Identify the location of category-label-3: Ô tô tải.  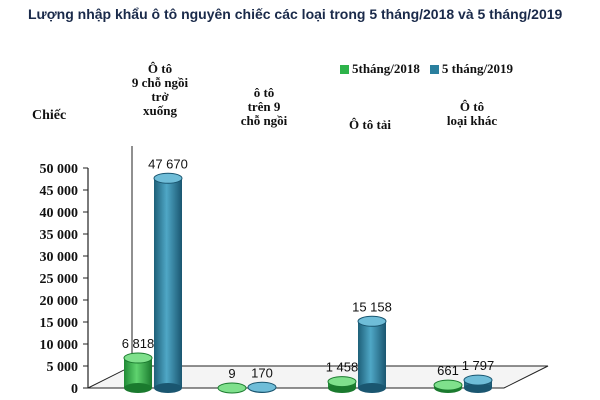
(370, 124).